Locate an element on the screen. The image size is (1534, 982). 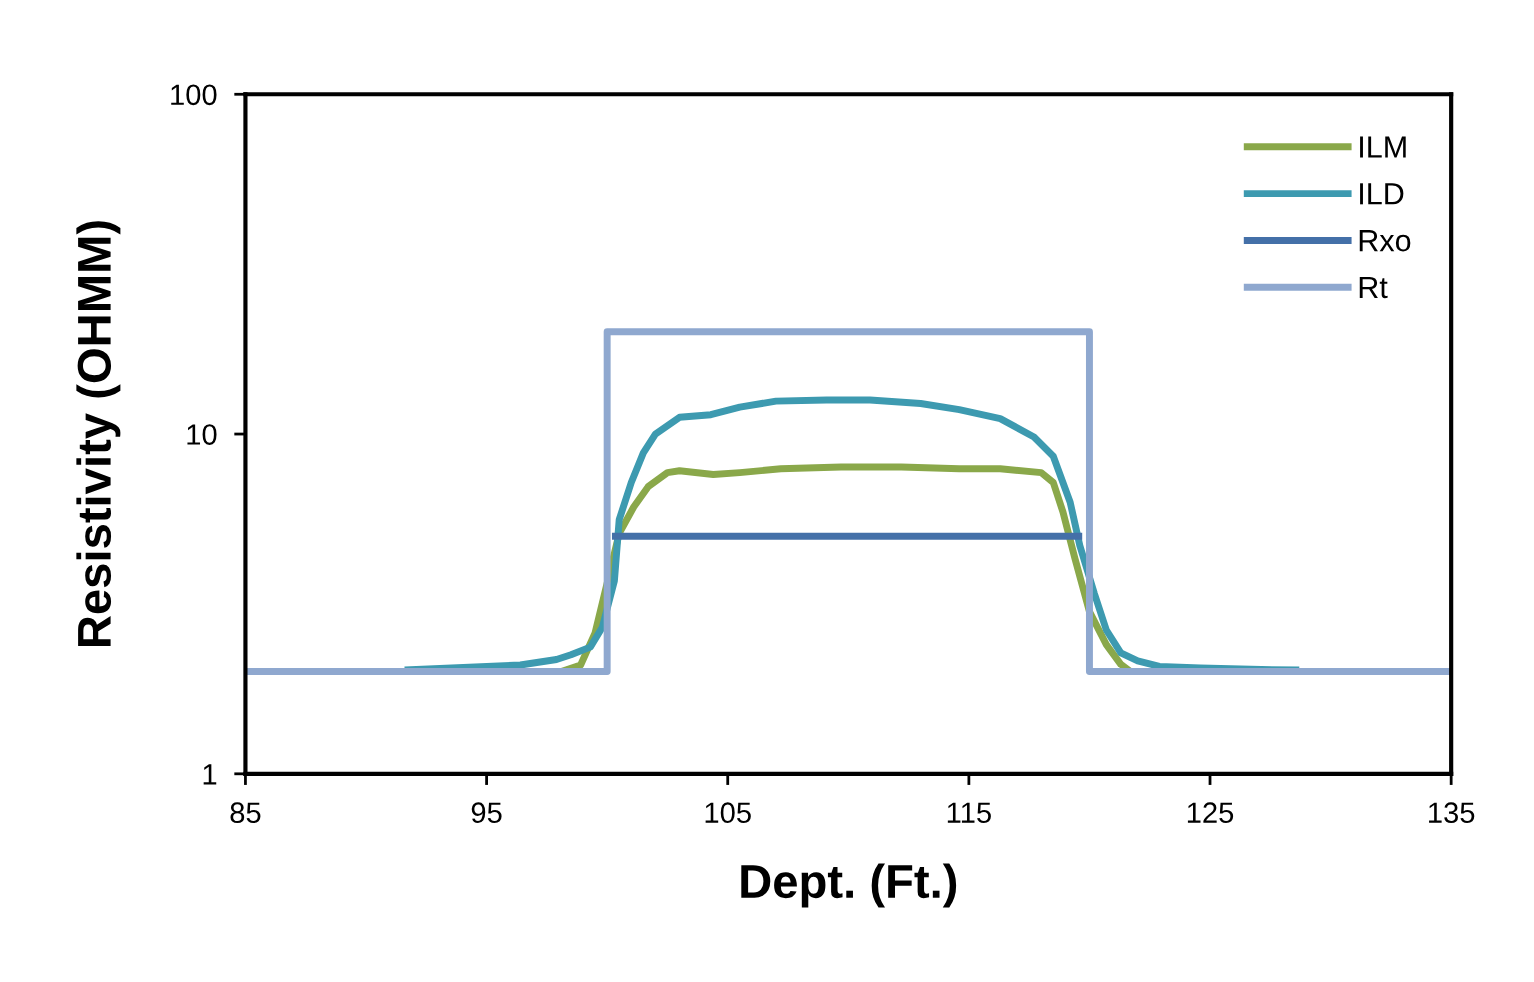
x-tick-label: 85 is located at coordinates (245, 813).